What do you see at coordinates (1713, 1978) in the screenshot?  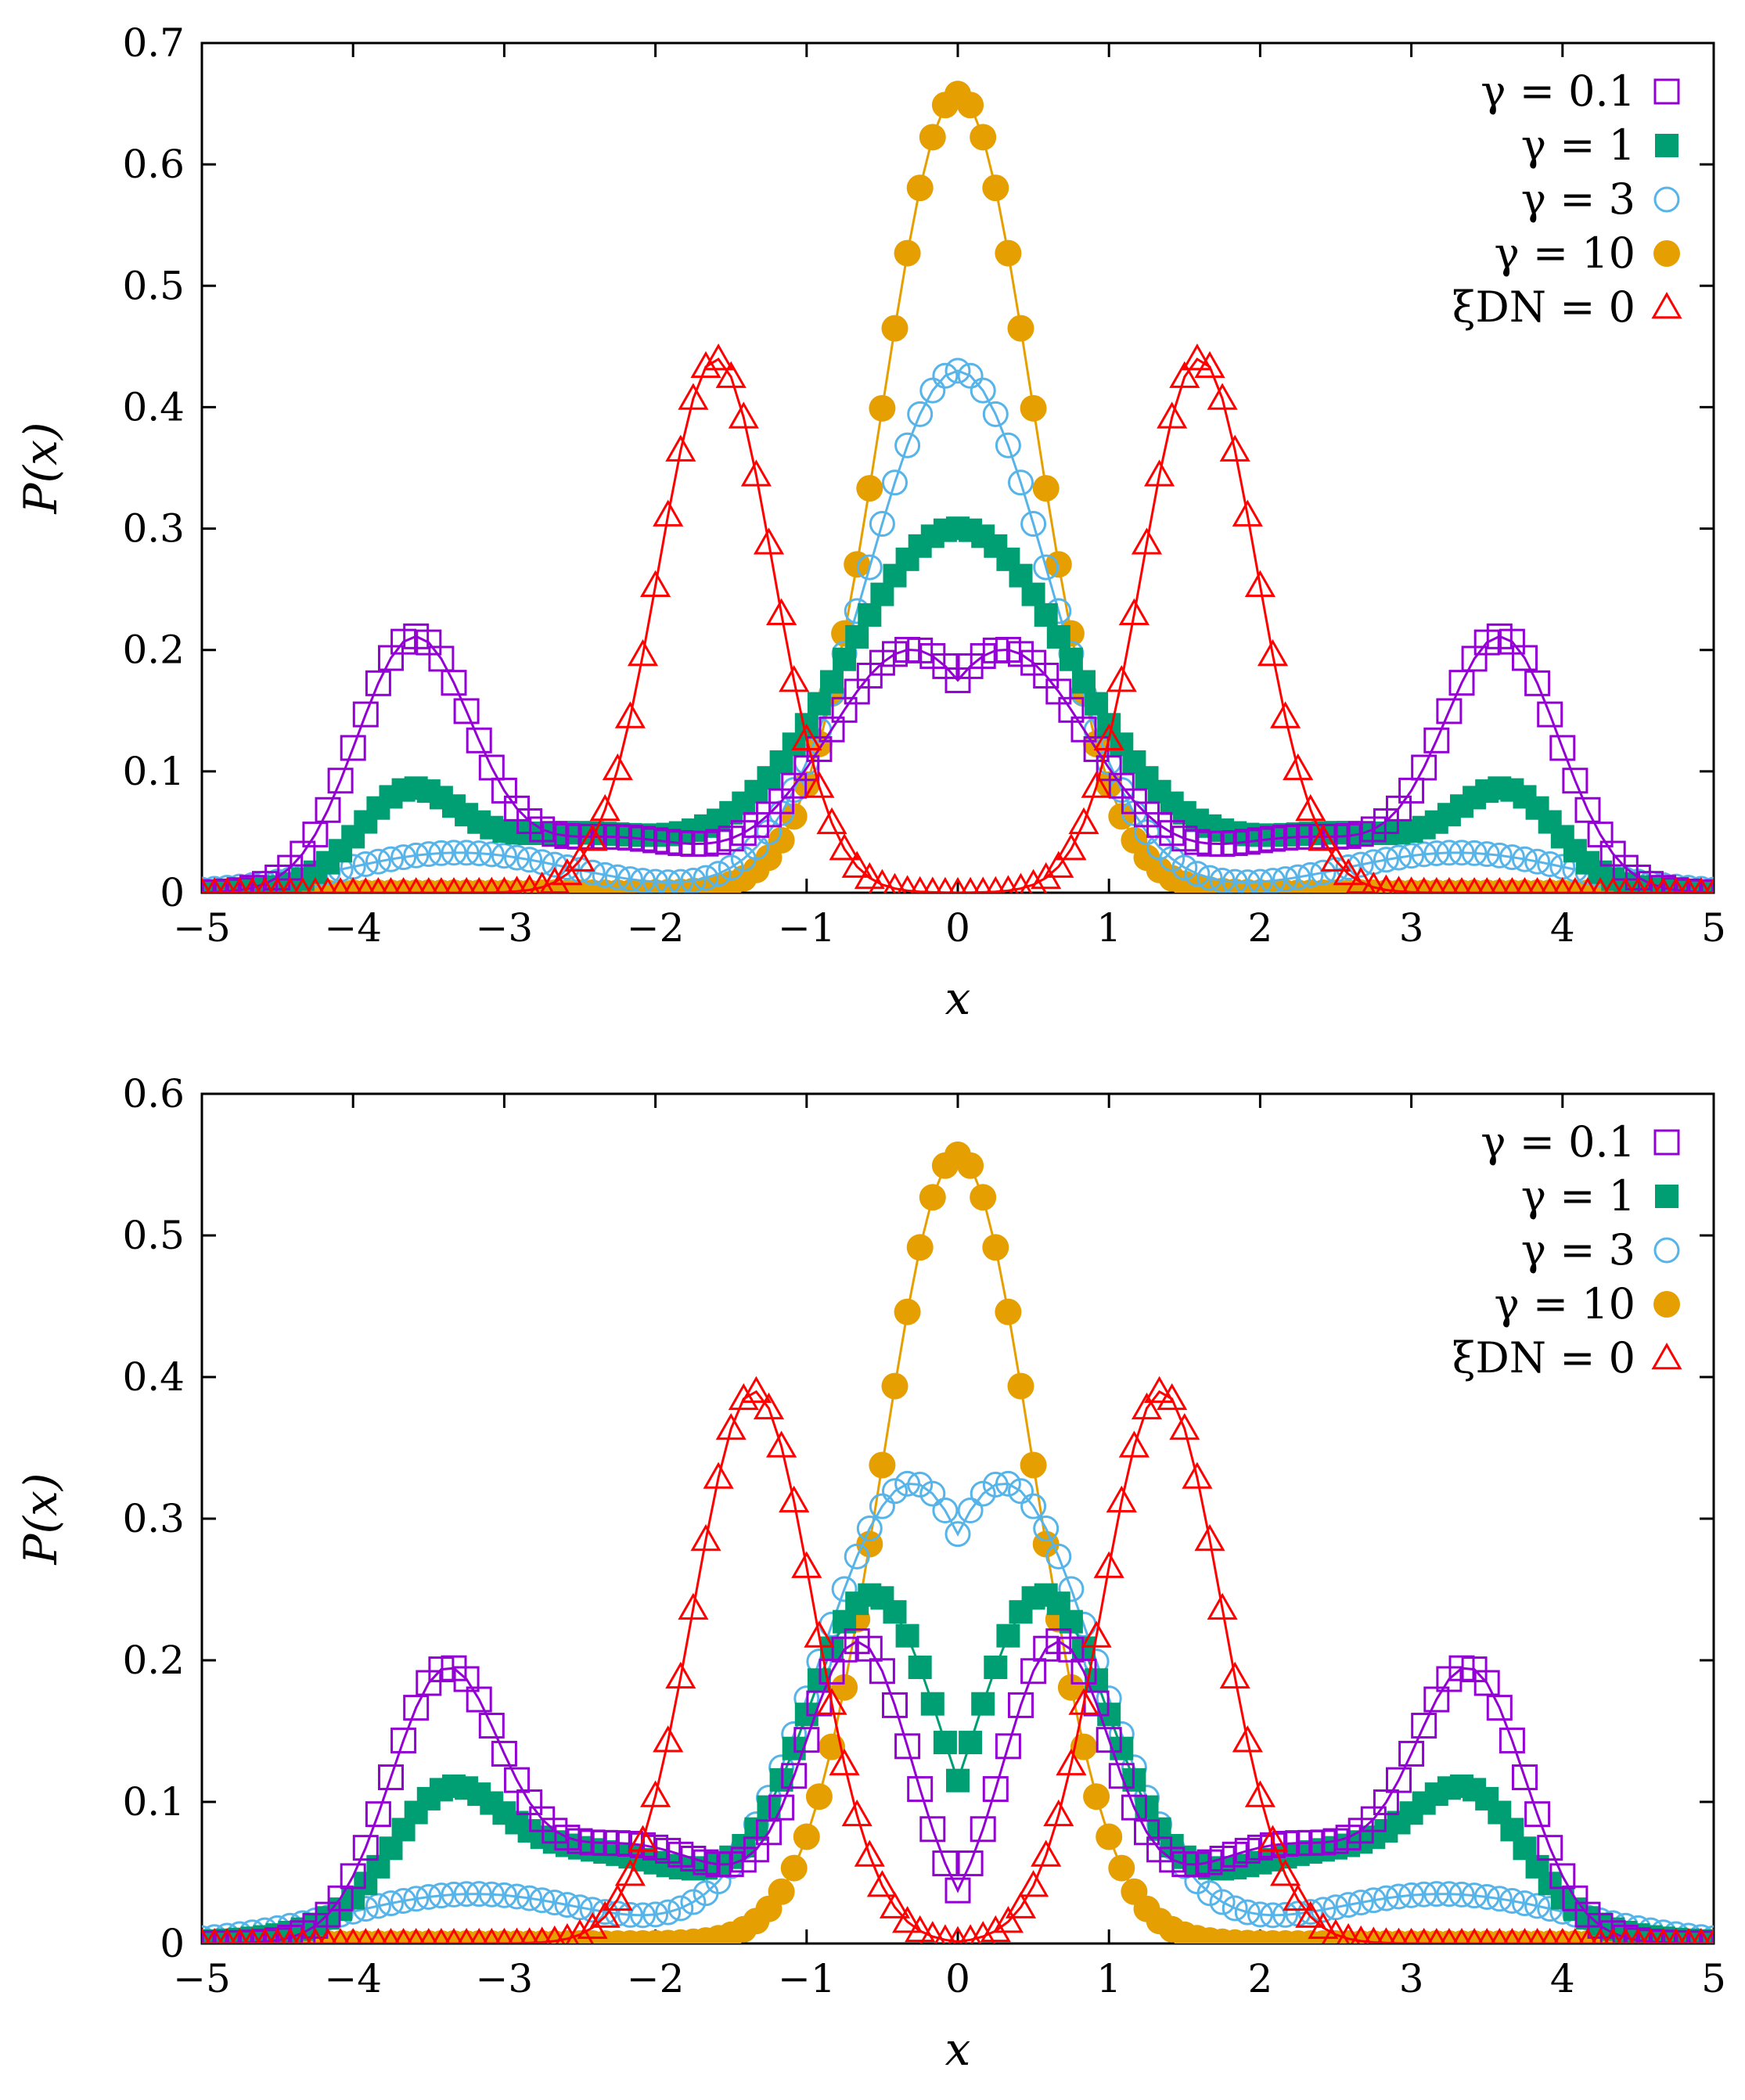 I see `x-tick-label: 5` at bounding box center [1713, 1978].